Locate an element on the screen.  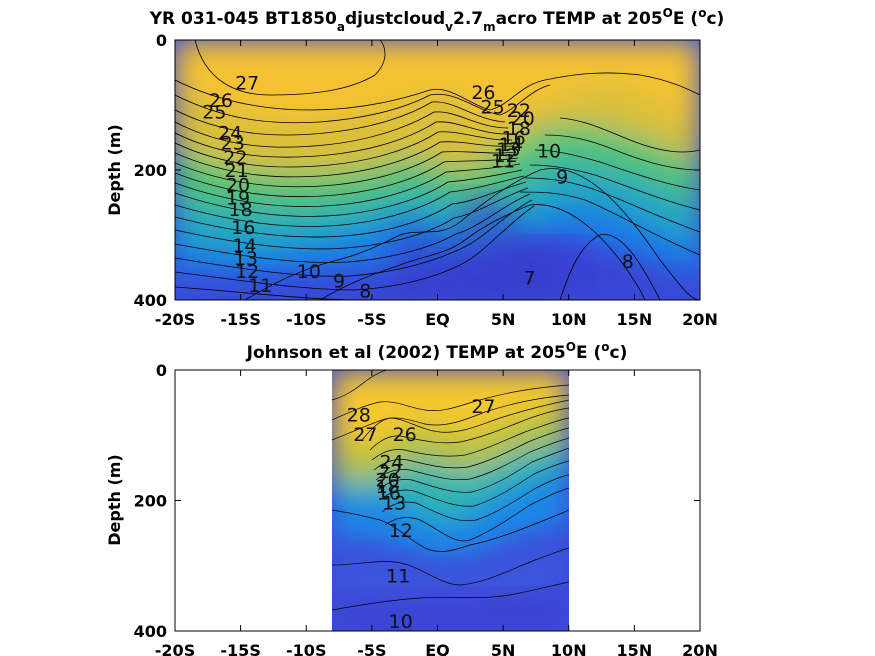
top-x-tick-labels: -20S -15S -10S -5S EQ 5N 10N 15N 20N is located at coordinates (436, 319).